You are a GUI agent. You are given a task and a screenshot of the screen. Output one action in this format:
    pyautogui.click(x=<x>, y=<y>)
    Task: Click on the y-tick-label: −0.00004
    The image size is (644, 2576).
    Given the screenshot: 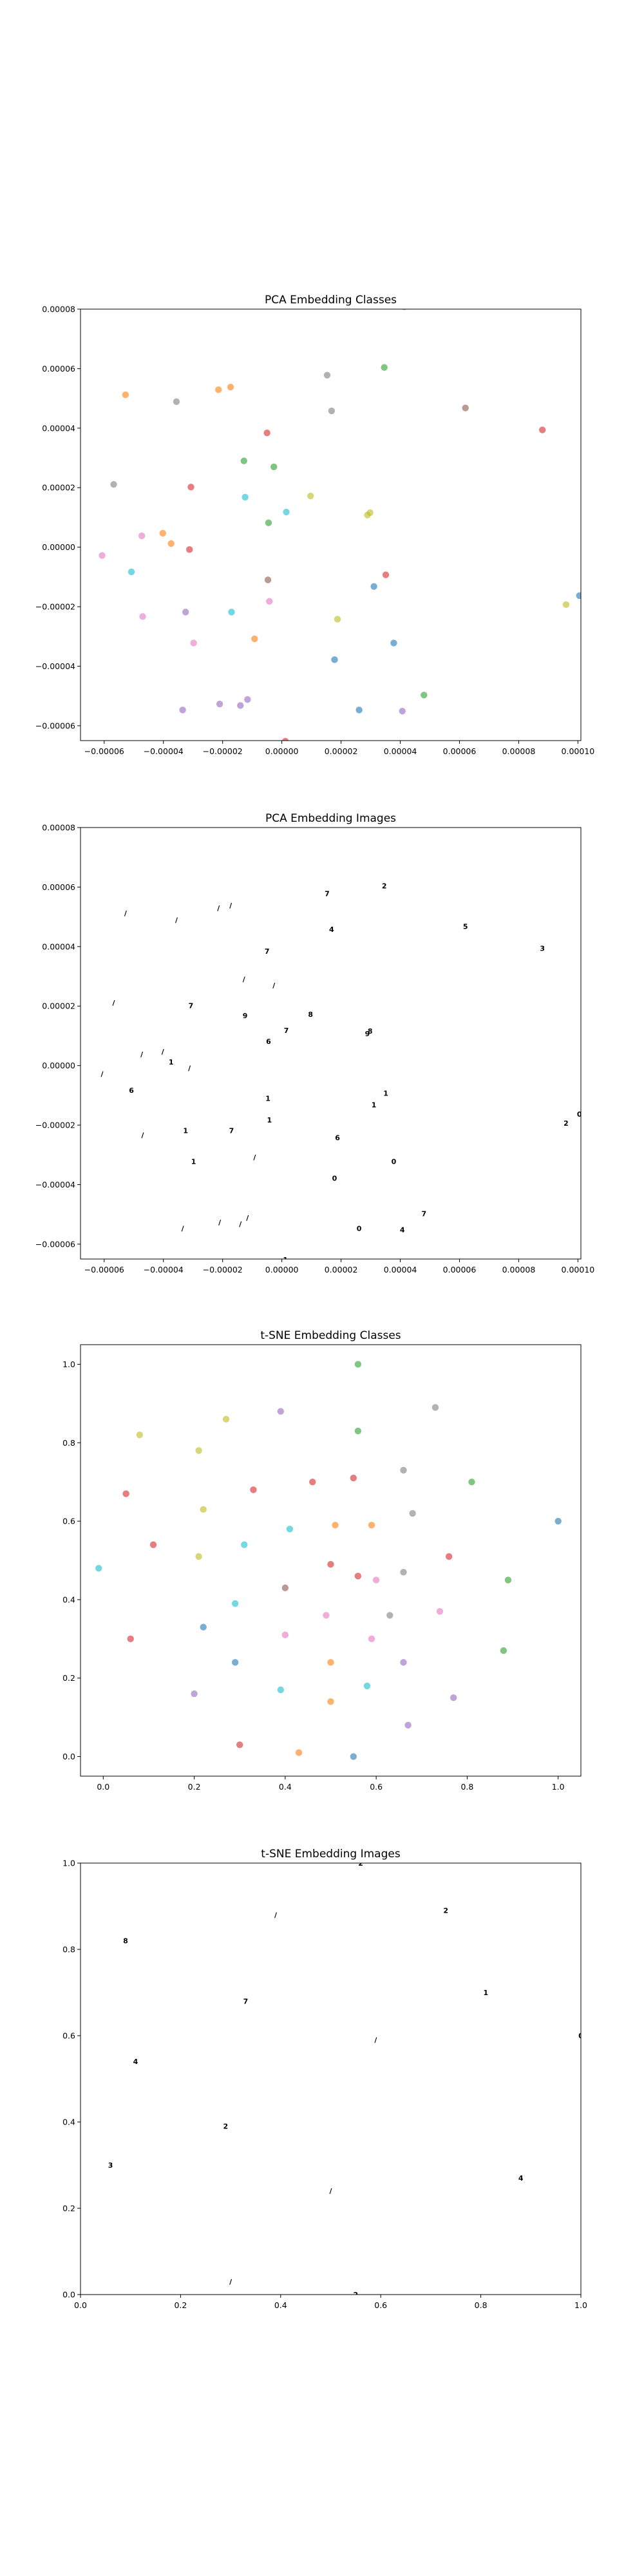 What is the action you would take?
    pyautogui.click(x=55, y=666)
    